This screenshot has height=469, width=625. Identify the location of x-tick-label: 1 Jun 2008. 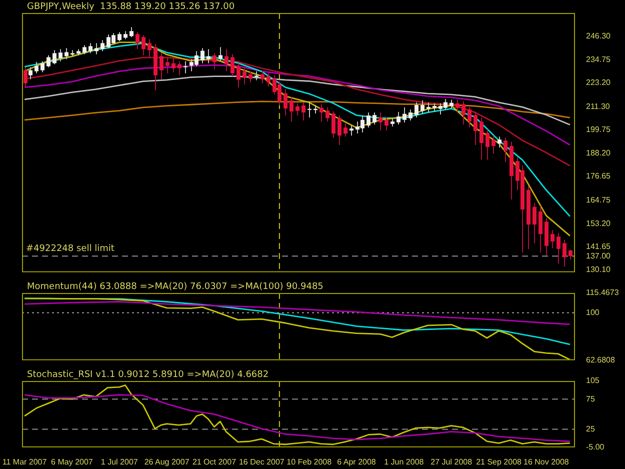
(404, 461).